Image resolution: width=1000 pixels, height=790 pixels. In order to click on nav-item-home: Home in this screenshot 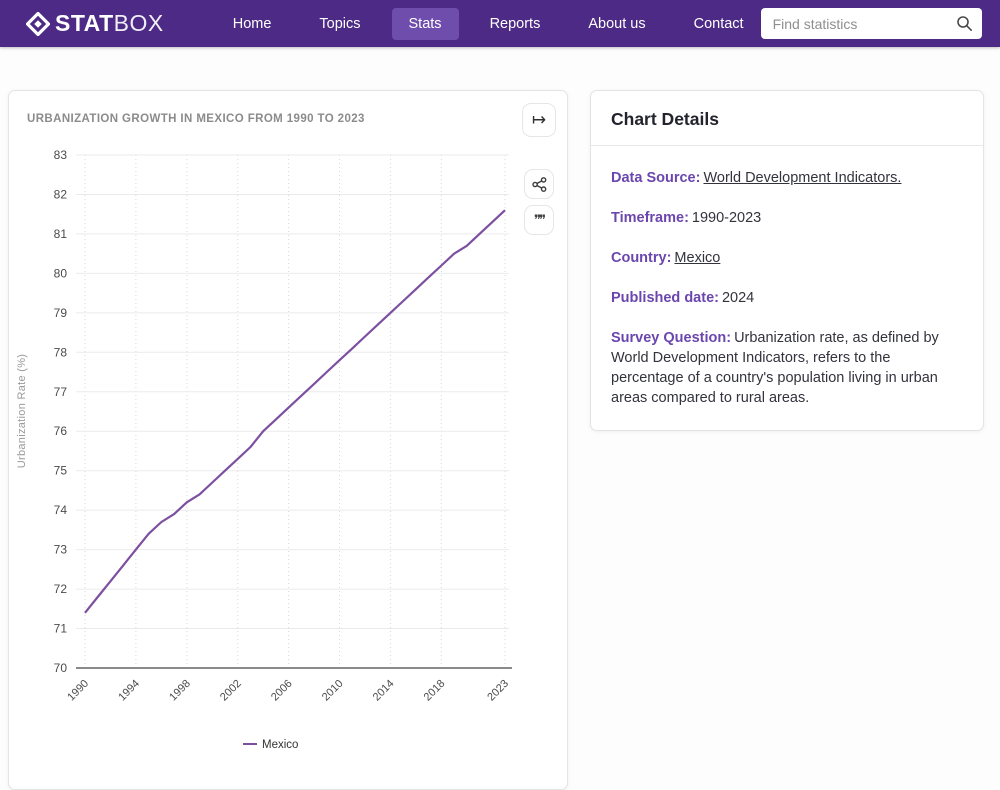, I will do `click(252, 23)`.